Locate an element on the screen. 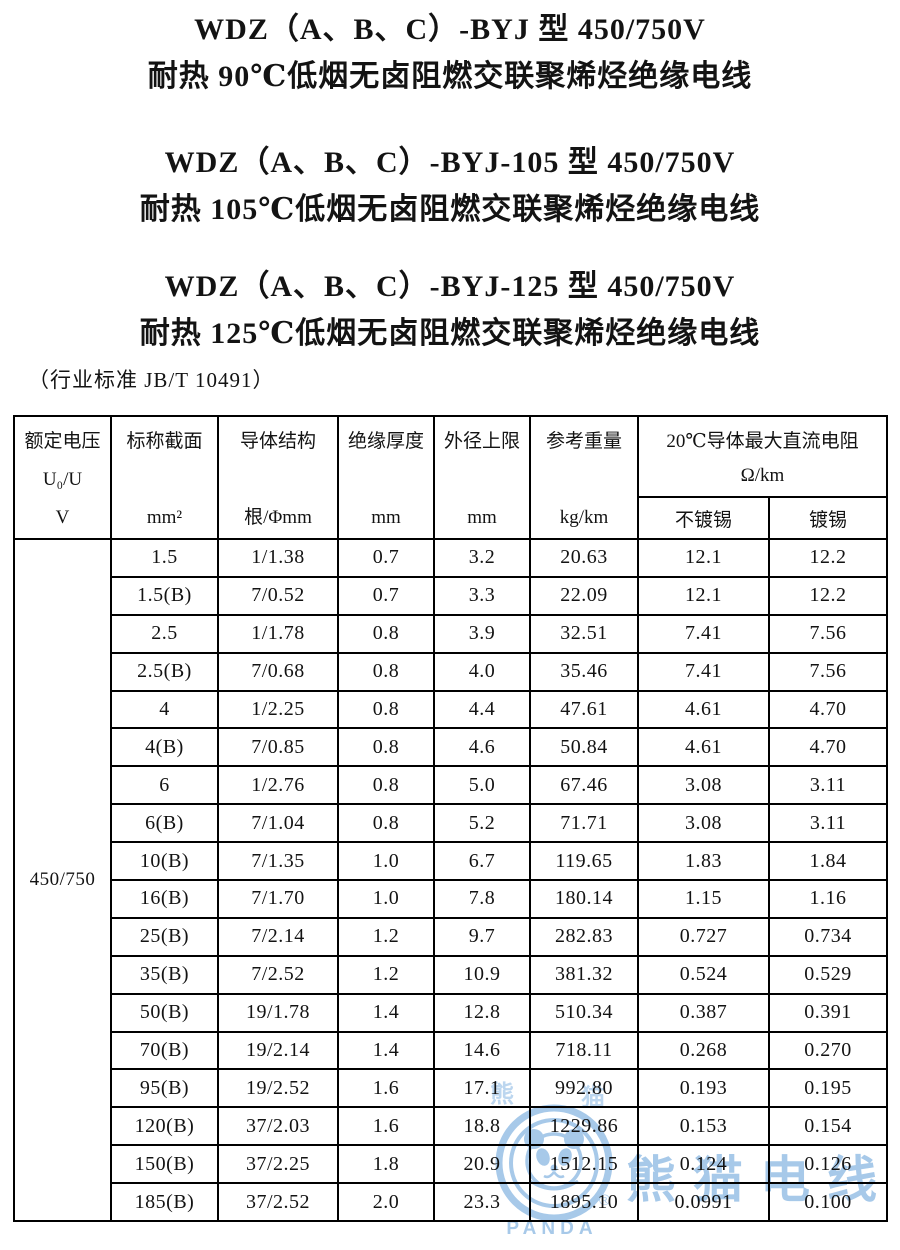 The width and height of the screenshot is (900, 1250). table-cell: 7/0.52 is located at coordinates (278, 595).